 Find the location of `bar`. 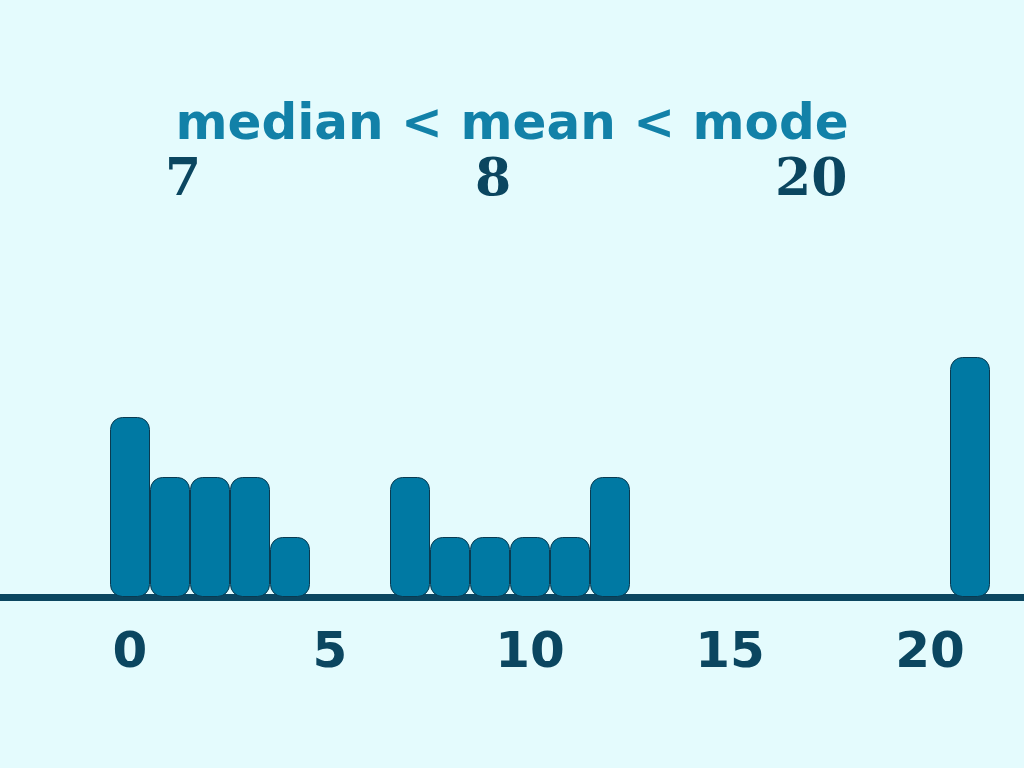

bar is located at coordinates (970, 477).